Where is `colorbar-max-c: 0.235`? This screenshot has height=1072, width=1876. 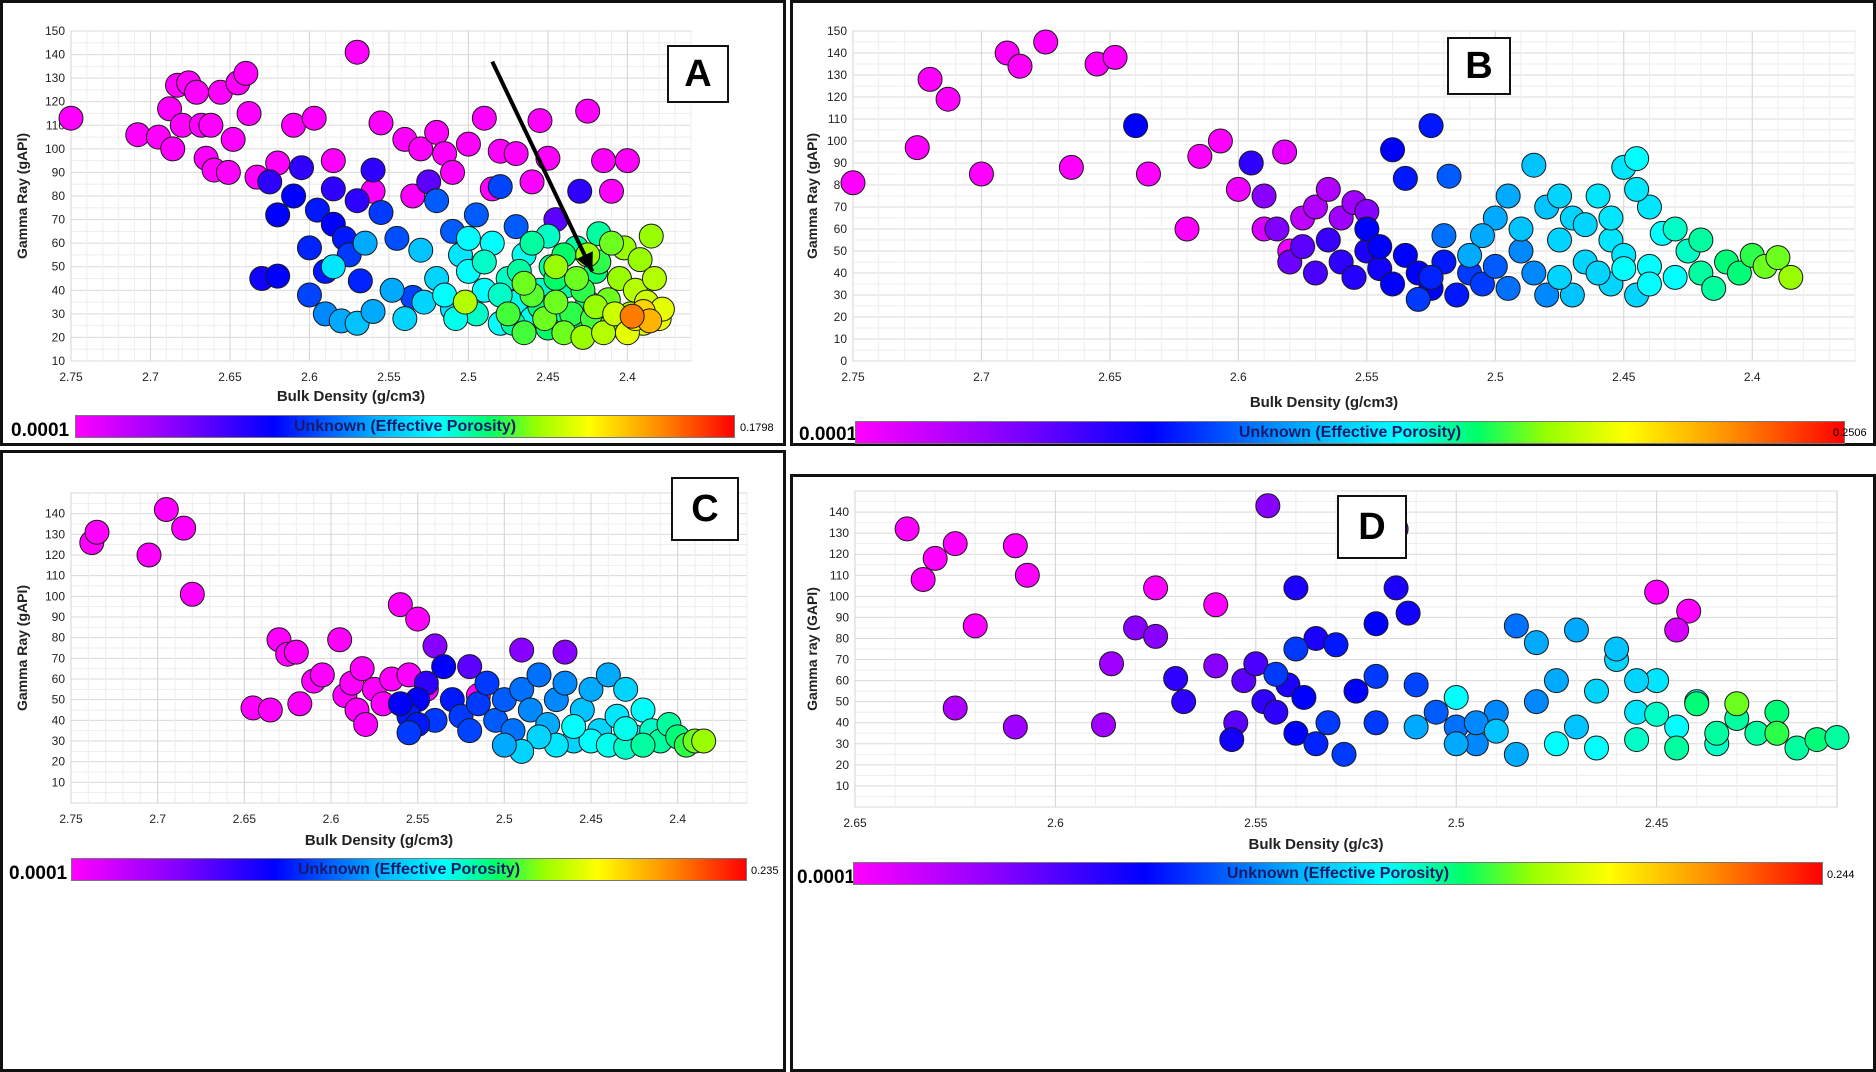 colorbar-max-c: 0.235 is located at coordinates (765, 871).